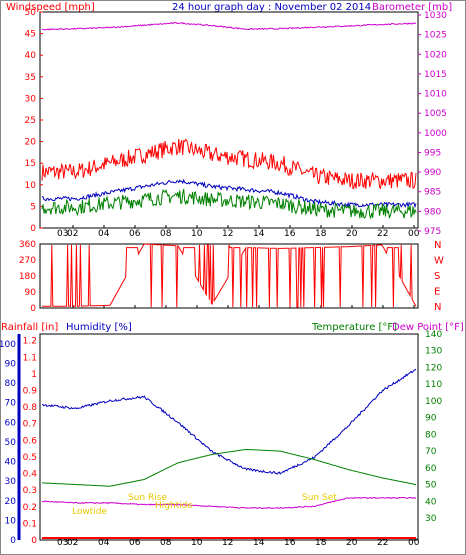 The width and height of the screenshot is (466, 555). I want to click on graph-title: 24 hour graph day : November 02 2014, so click(271, 7).